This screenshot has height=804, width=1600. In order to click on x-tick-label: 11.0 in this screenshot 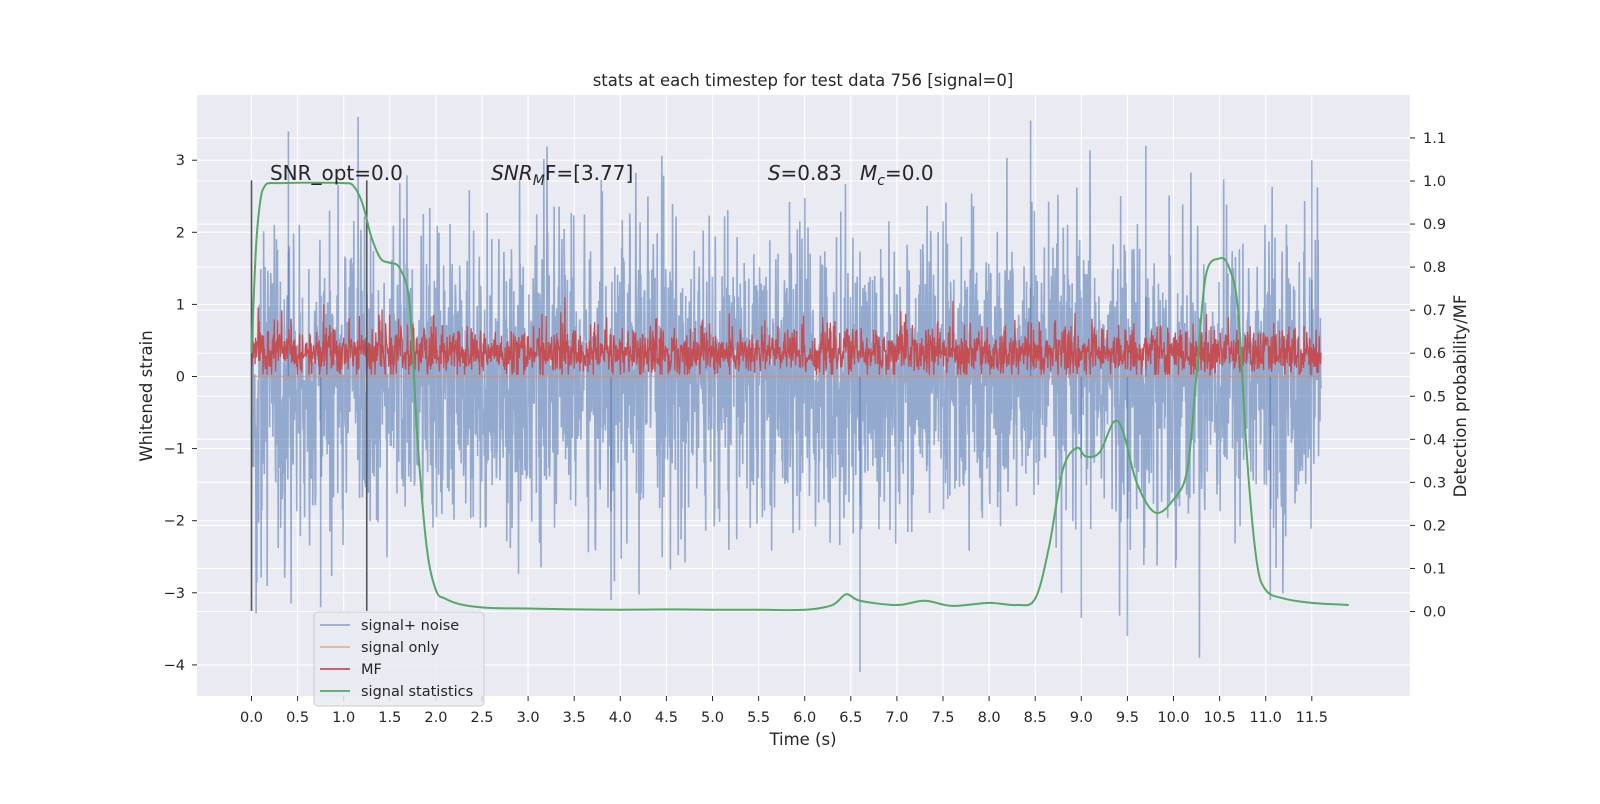, I will do `click(1266, 718)`.